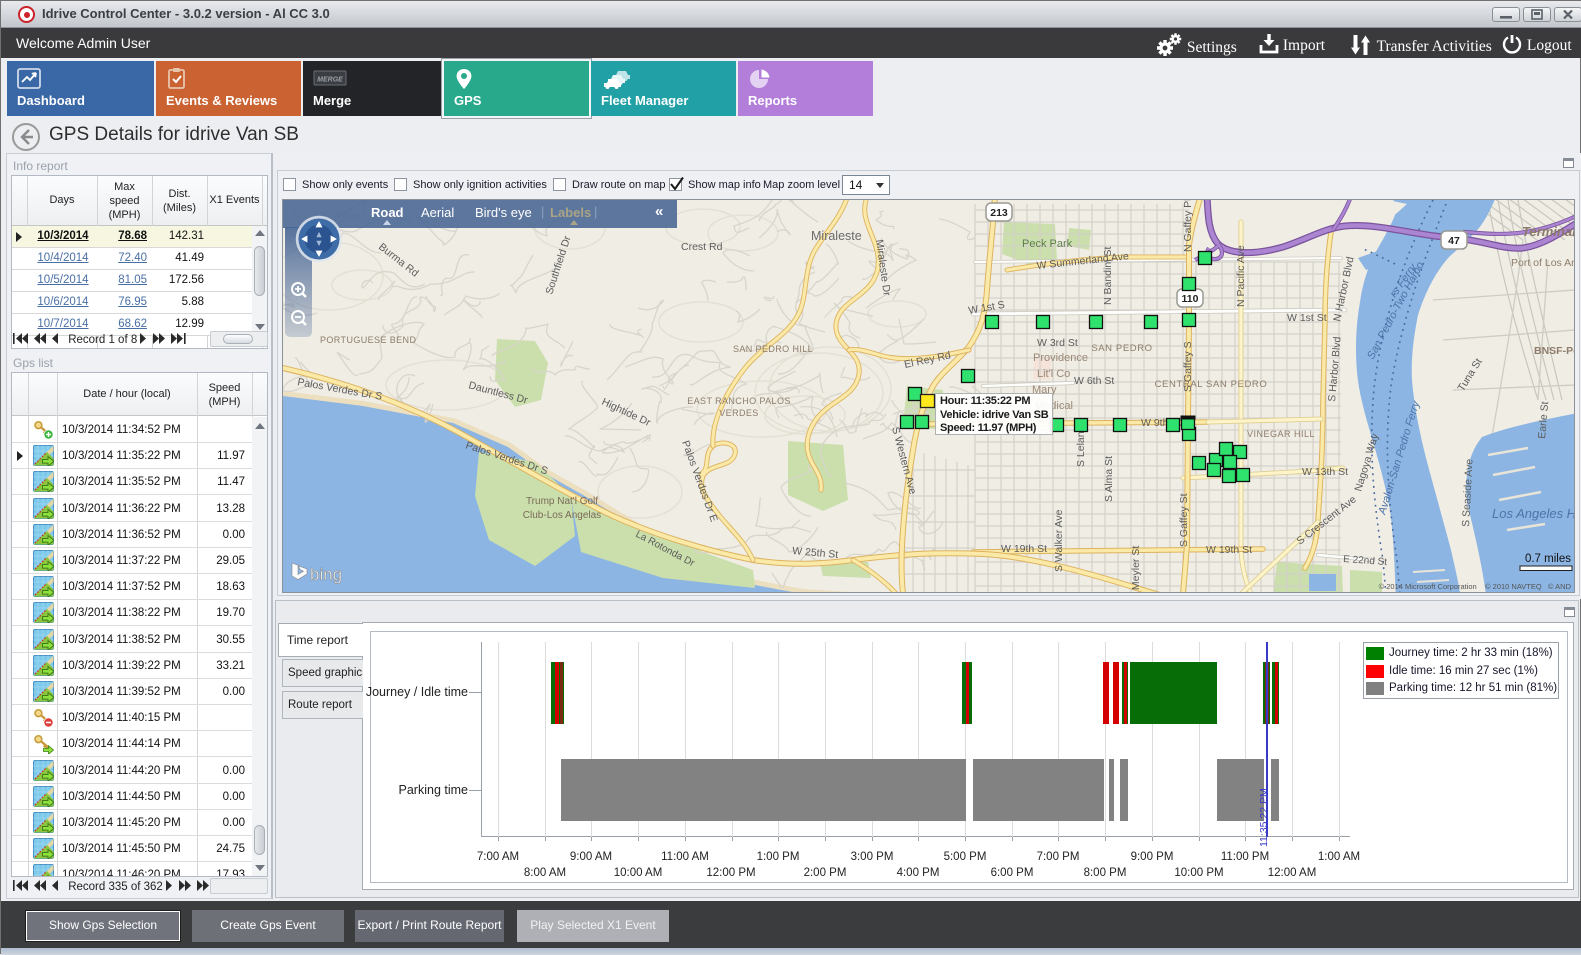 Image resolution: width=1581 pixels, height=955 pixels. Describe the element at coordinates (1188, 226) in the screenshot. I see `svg-text: N Gaffey Pl` at that location.